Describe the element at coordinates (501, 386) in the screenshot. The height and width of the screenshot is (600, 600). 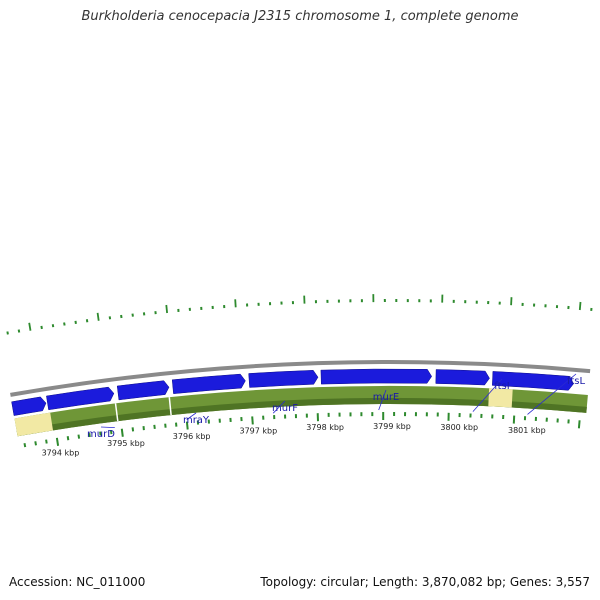
I see `gene-label: ftsI` at that location.